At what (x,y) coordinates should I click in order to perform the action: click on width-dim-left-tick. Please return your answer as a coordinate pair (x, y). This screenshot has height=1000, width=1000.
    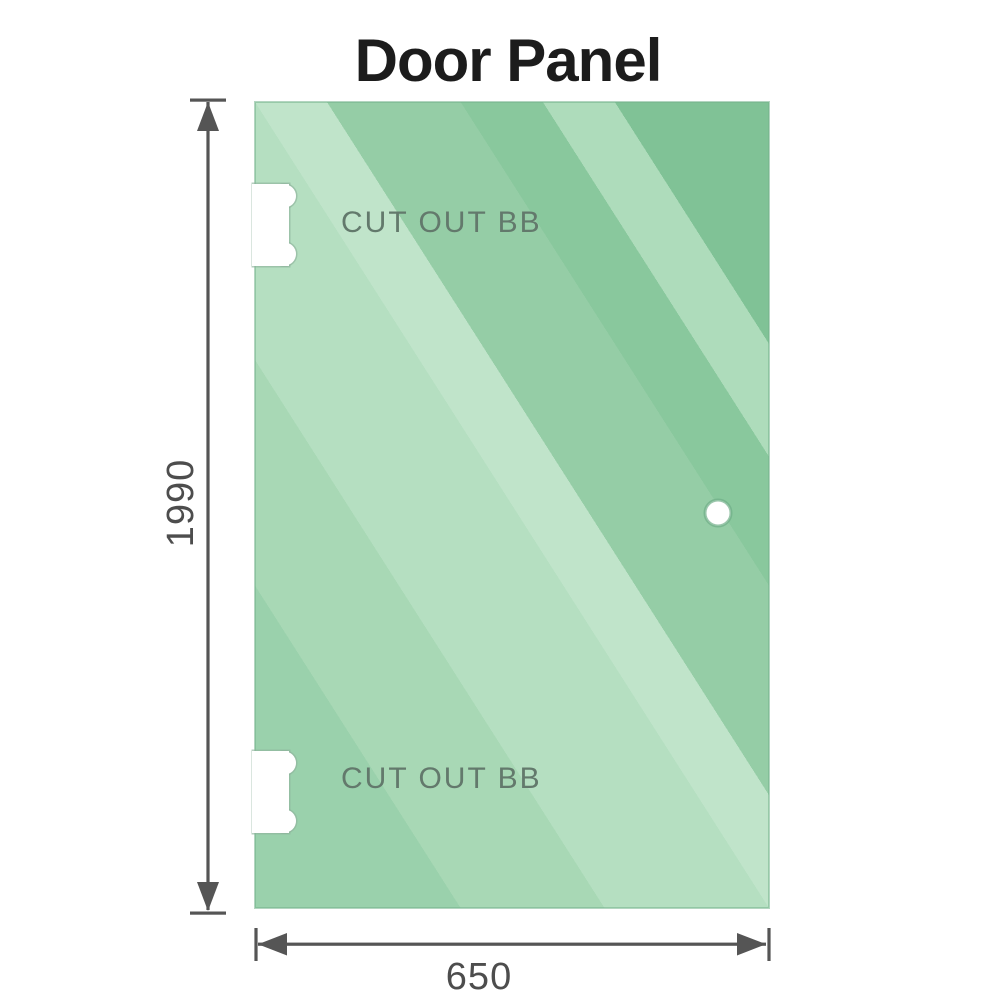
    Looking at the image, I should click on (256, 944).